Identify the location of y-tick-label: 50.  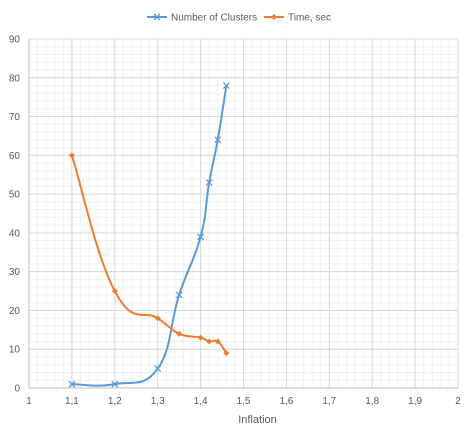
(15, 195).